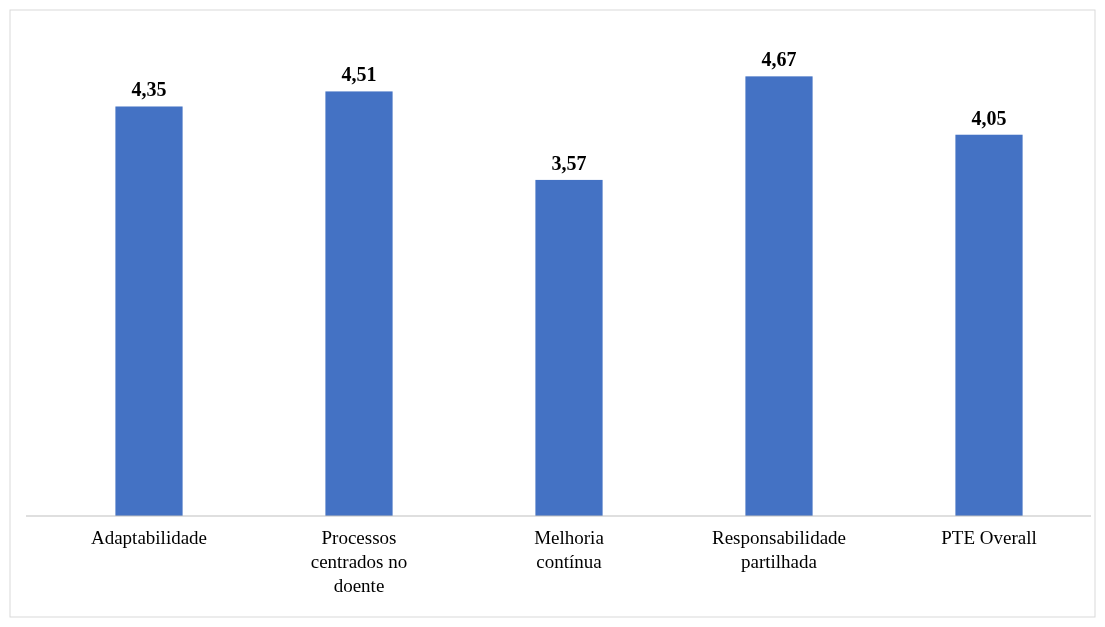  Describe the element at coordinates (989, 537) in the screenshot. I see `x-tick-label: PTE Overall` at that location.